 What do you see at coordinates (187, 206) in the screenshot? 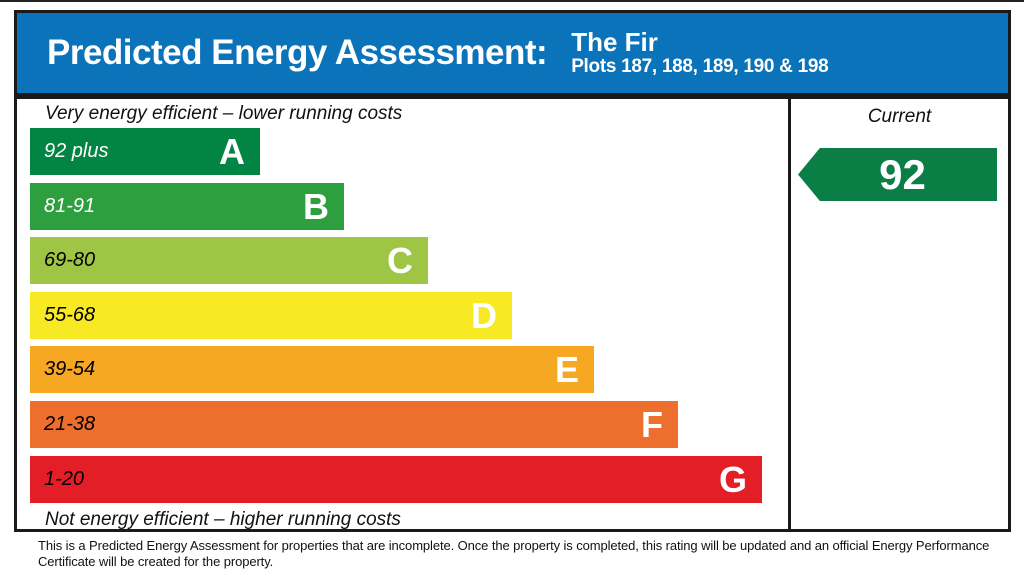
I see `epc-band-b: 81-91 B` at bounding box center [187, 206].